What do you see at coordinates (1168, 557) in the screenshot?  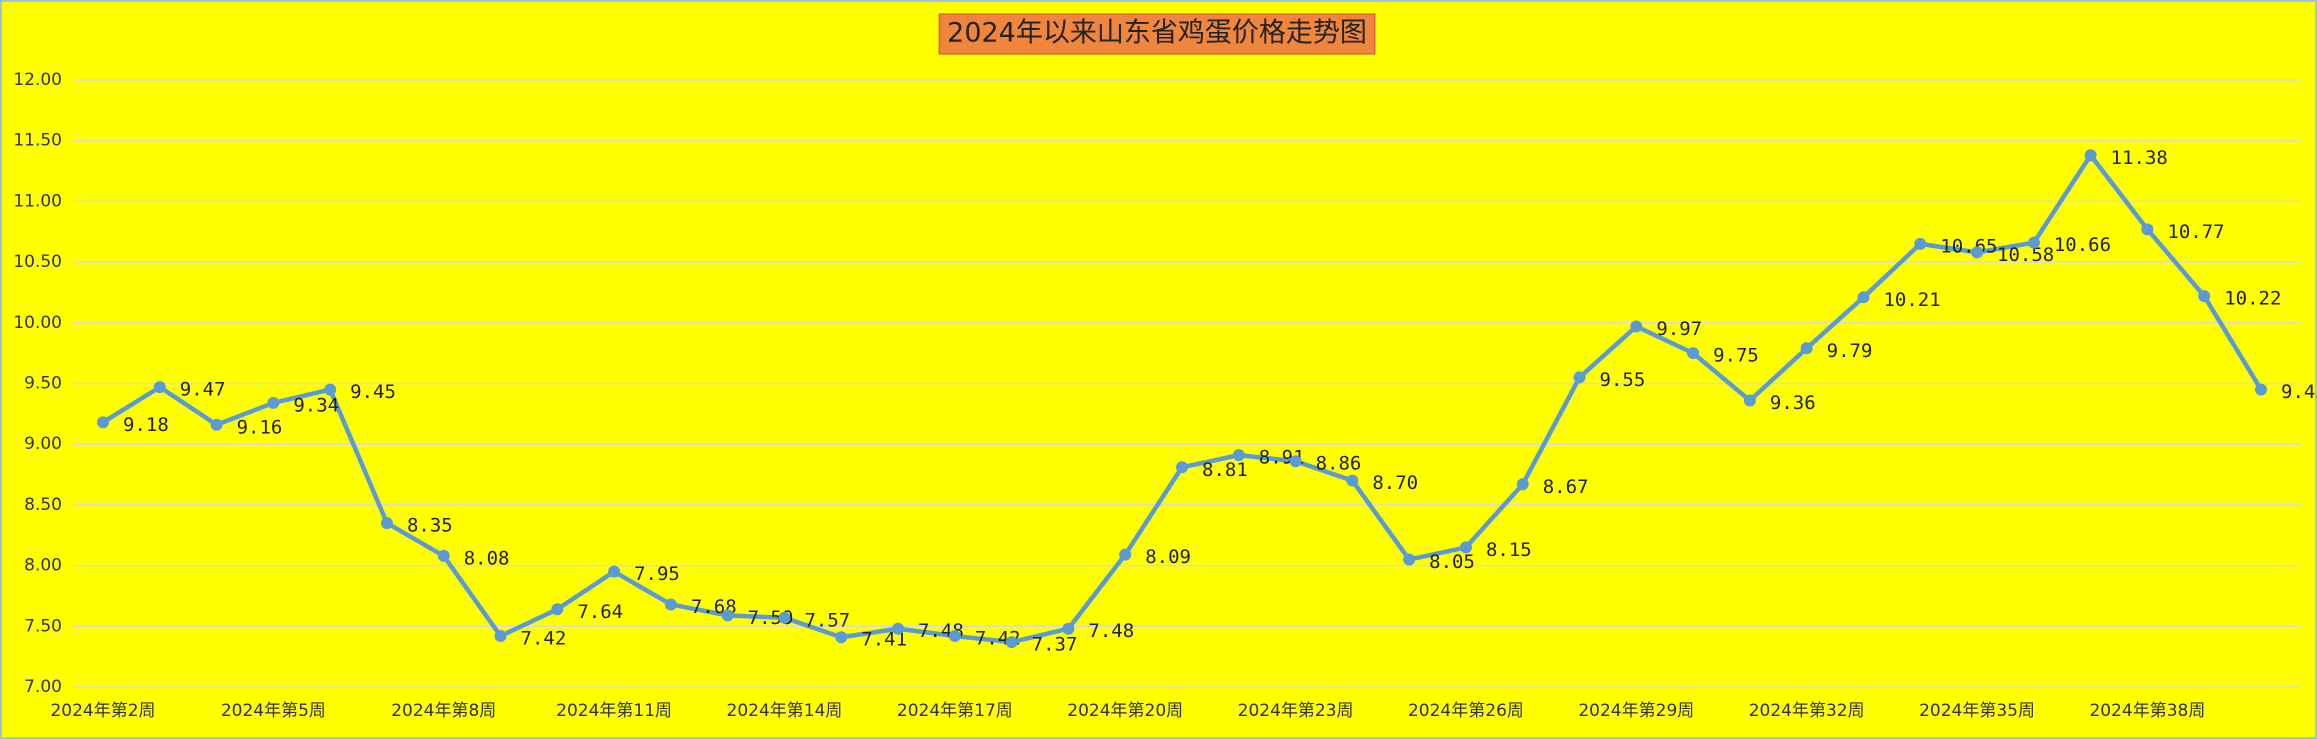 I see `data-label: 8.09` at bounding box center [1168, 557].